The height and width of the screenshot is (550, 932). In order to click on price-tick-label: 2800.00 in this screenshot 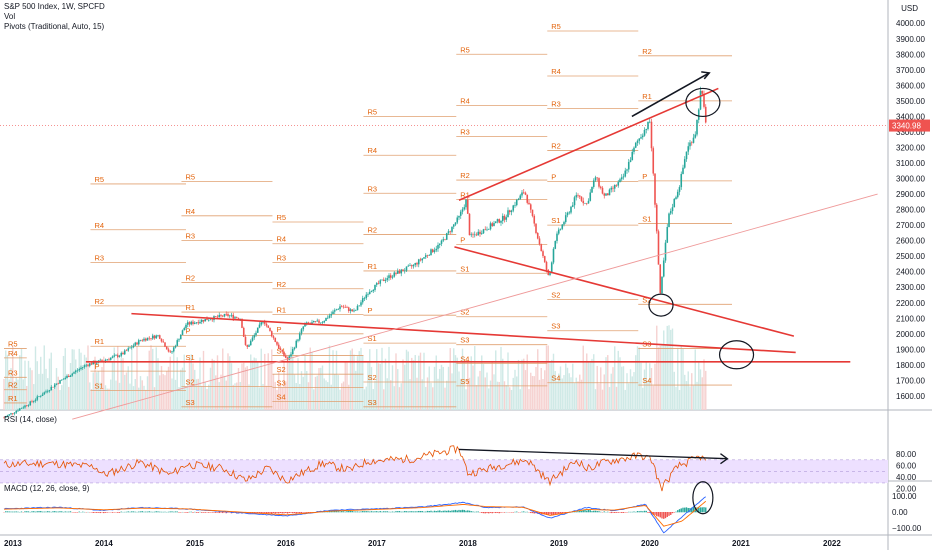, I will do `click(910, 210)`.